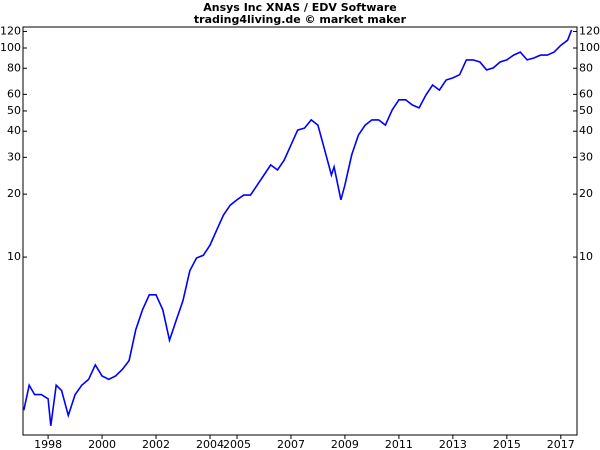 The width and height of the screenshot is (600, 450). I want to click on x-tick-label: 2013, so click(453, 444).